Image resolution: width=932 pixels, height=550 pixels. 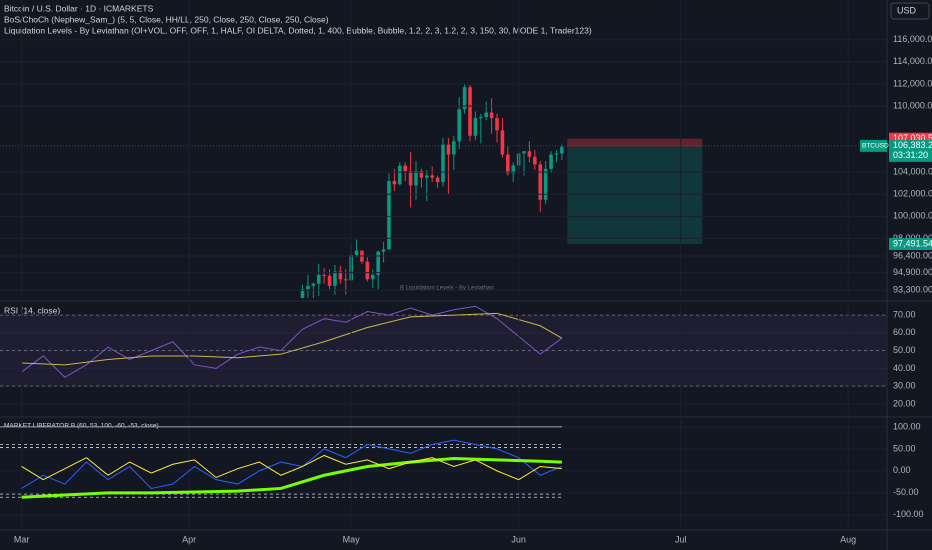 What do you see at coordinates (447, 289) in the screenshot?
I see `watermark: B Liquidation Levels - By Leviathan` at bounding box center [447, 289].